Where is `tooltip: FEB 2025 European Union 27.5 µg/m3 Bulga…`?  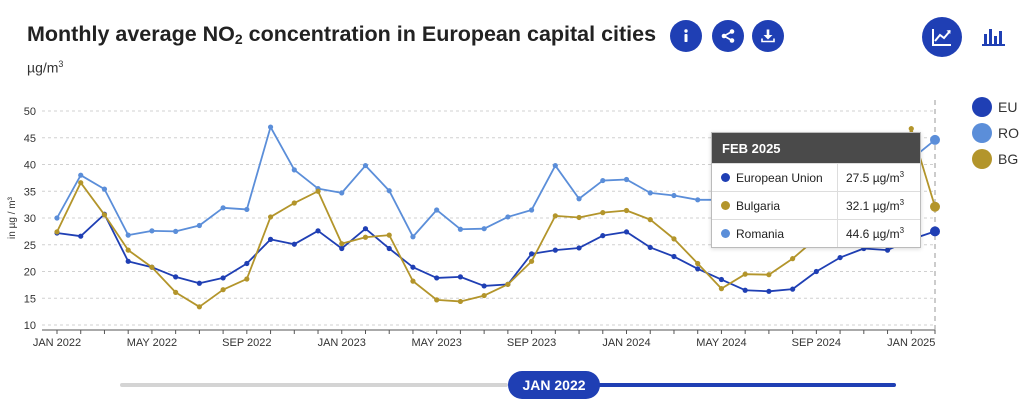 tooltip: FEB 2025 European Union 27.5 µg/m3 Bulga… is located at coordinates (816, 190).